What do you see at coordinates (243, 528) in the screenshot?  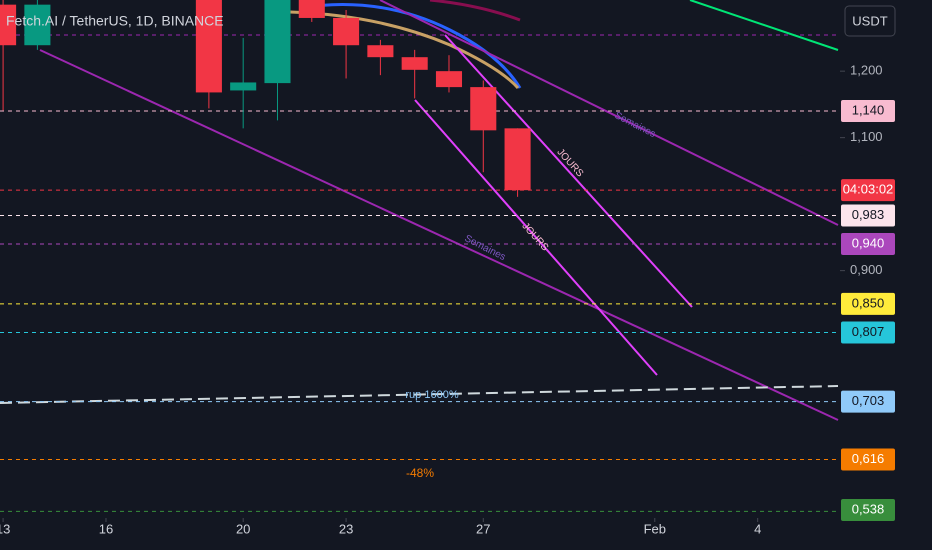 I see `x-tick-label: 20` at bounding box center [243, 528].